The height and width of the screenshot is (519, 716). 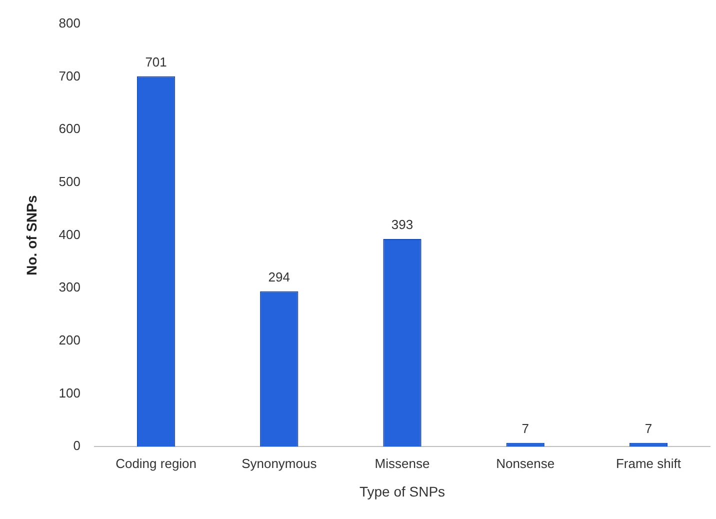 What do you see at coordinates (69, 128) in the screenshot?
I see `y-tick-label: 600` at bounding box center [69, 128].